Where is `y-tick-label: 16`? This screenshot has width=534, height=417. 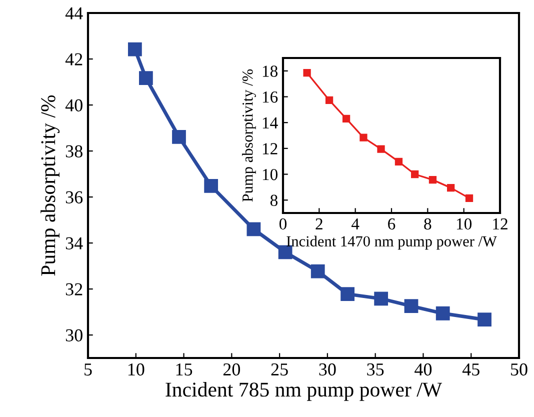
y-tick-label: 16 is located at coordinates (270, 97).